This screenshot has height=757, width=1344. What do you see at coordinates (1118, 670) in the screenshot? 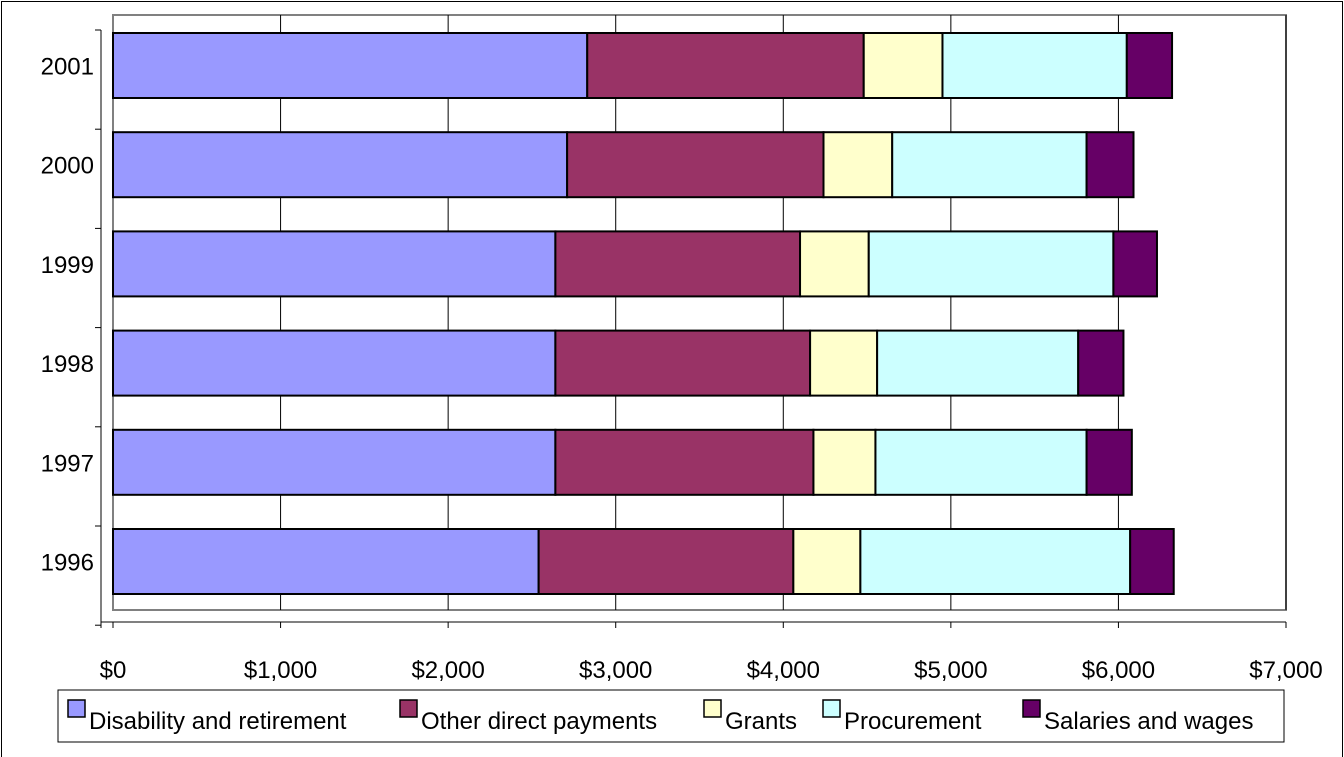
I see `value-tick-label: $6,000` at bounding box center [1118, 670].